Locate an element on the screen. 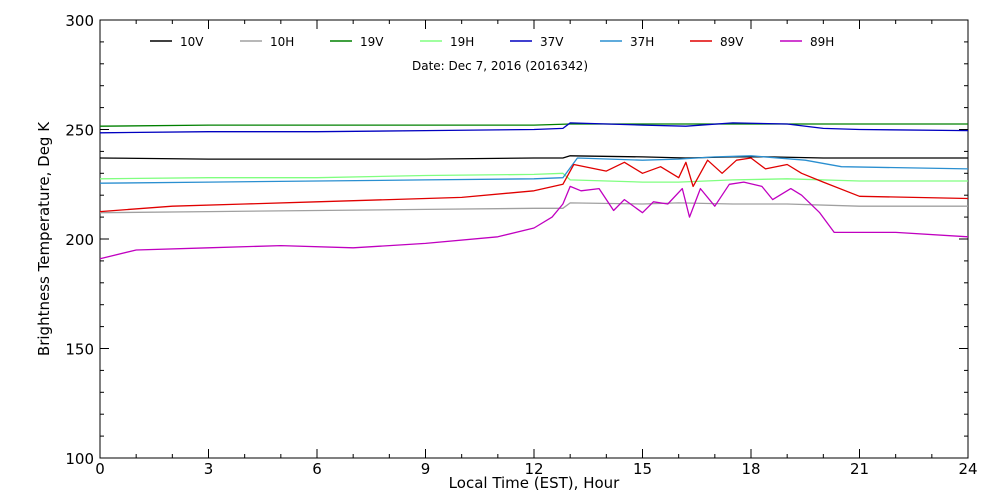 The height and width of the screenshot is (500, 1000). y-tick-label: 200 is located at coordinates (79, 240).